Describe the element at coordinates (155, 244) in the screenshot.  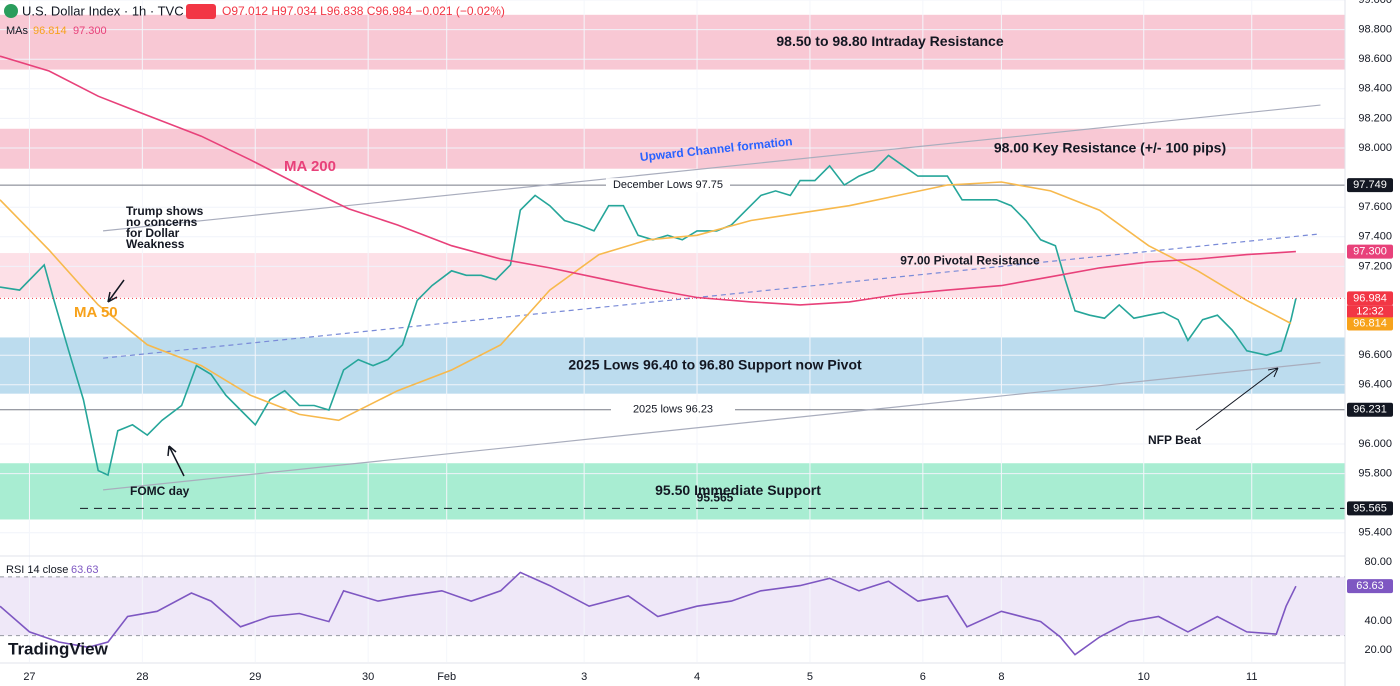
I see `trump-note: Weakness` at that location.